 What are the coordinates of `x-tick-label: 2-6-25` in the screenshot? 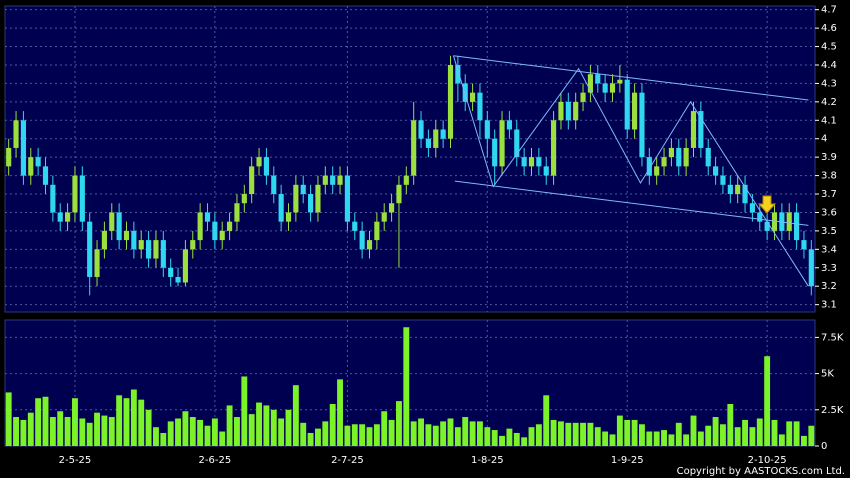 It's located at (215, 460).